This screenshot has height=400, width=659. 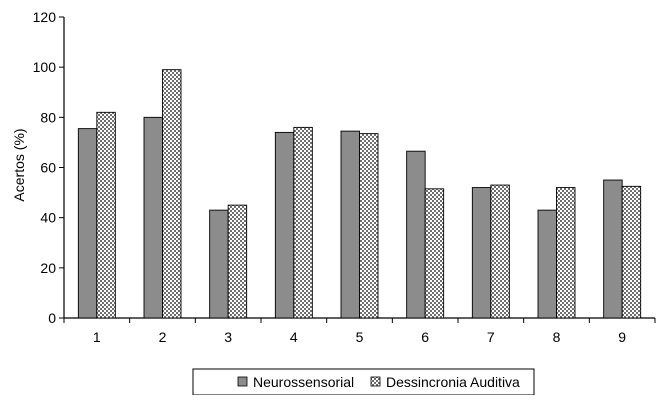 I want to click on legend-label-series1: Neurossensorial, so click(x=303, y=382).